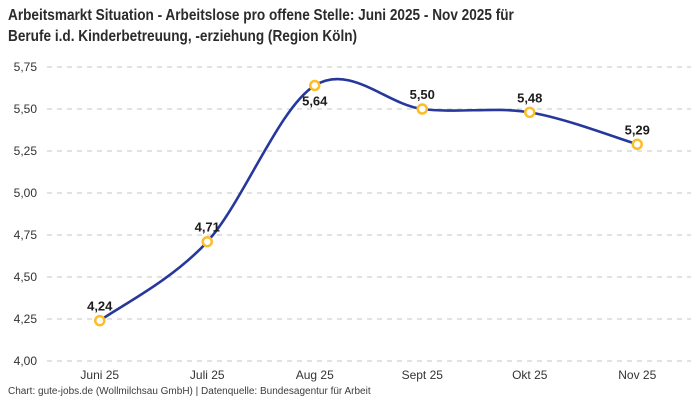 Image resolution: width=700 pixels, height=400 pixels. I want to click on data-point-label: 4,71, so click(207, 227).